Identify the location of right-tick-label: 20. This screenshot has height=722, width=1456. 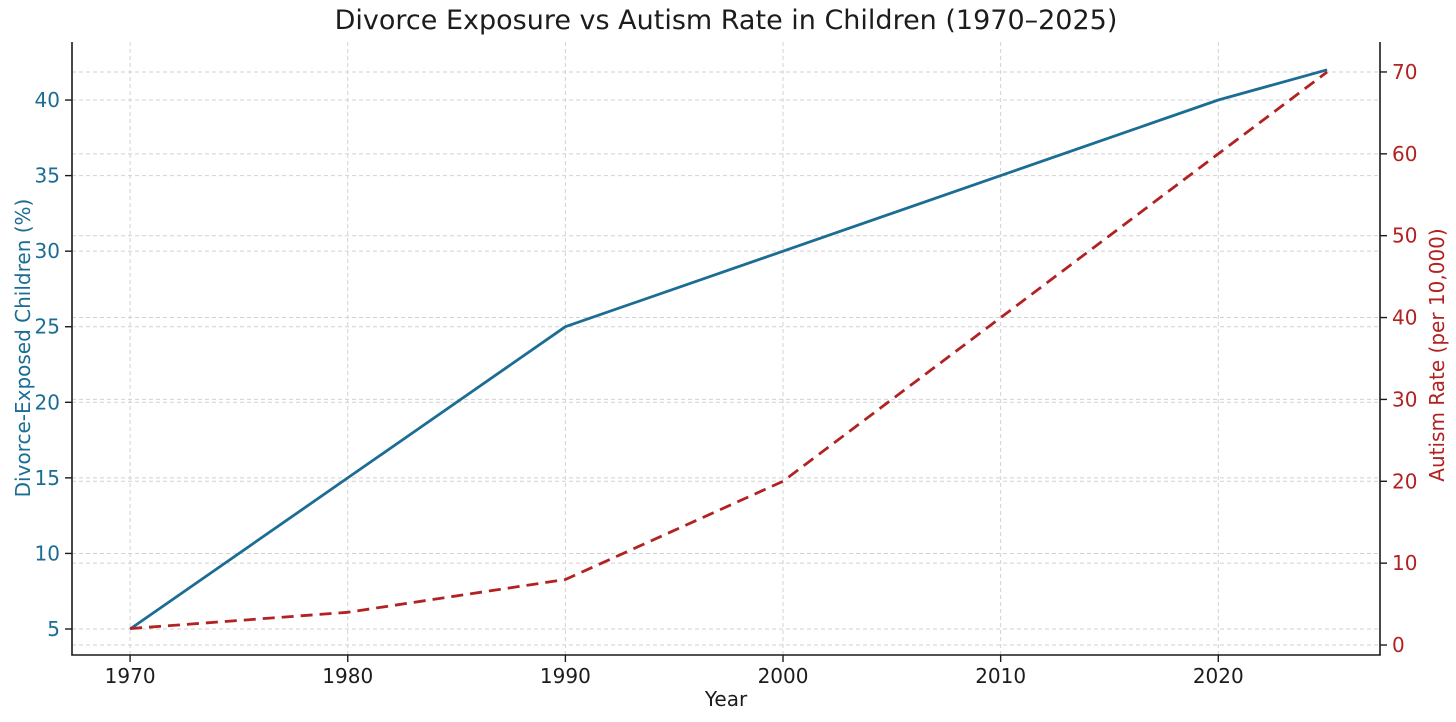
(1404, 481).